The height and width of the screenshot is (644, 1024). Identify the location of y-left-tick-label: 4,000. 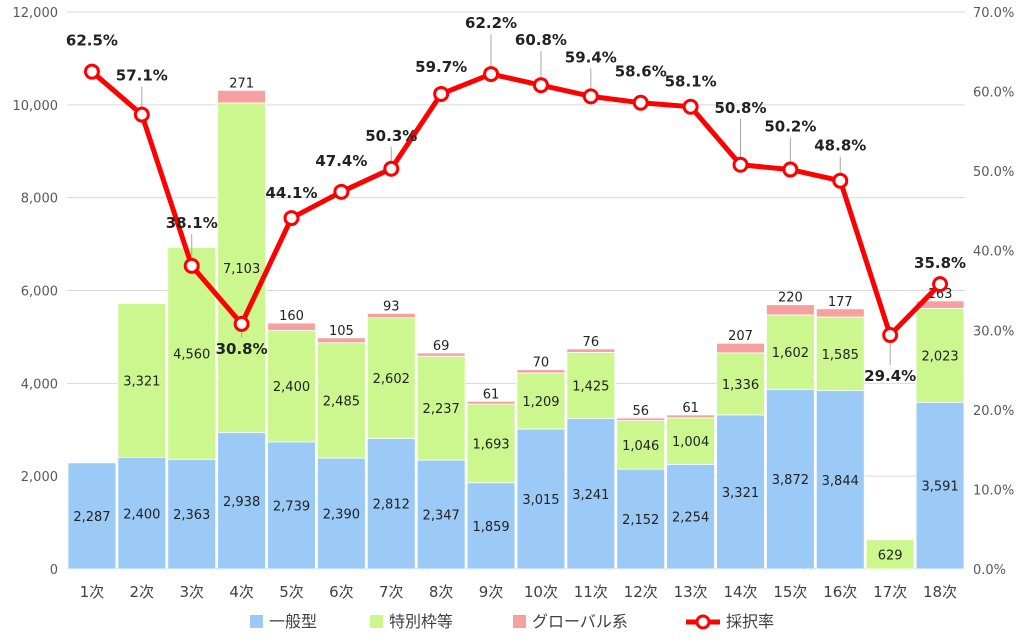
(39, 384).